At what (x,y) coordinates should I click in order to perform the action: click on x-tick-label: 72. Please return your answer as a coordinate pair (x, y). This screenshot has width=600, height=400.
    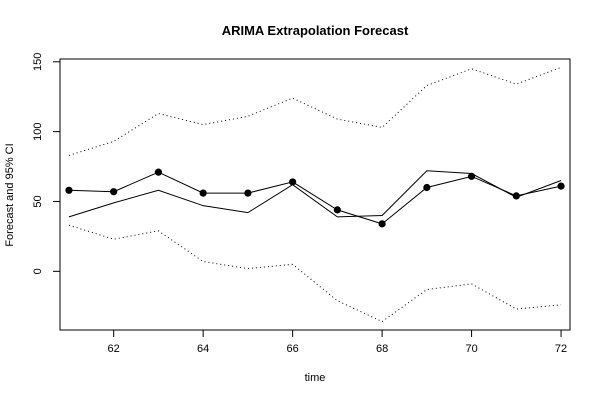
    Looking at the image, I should click on (561, 349).